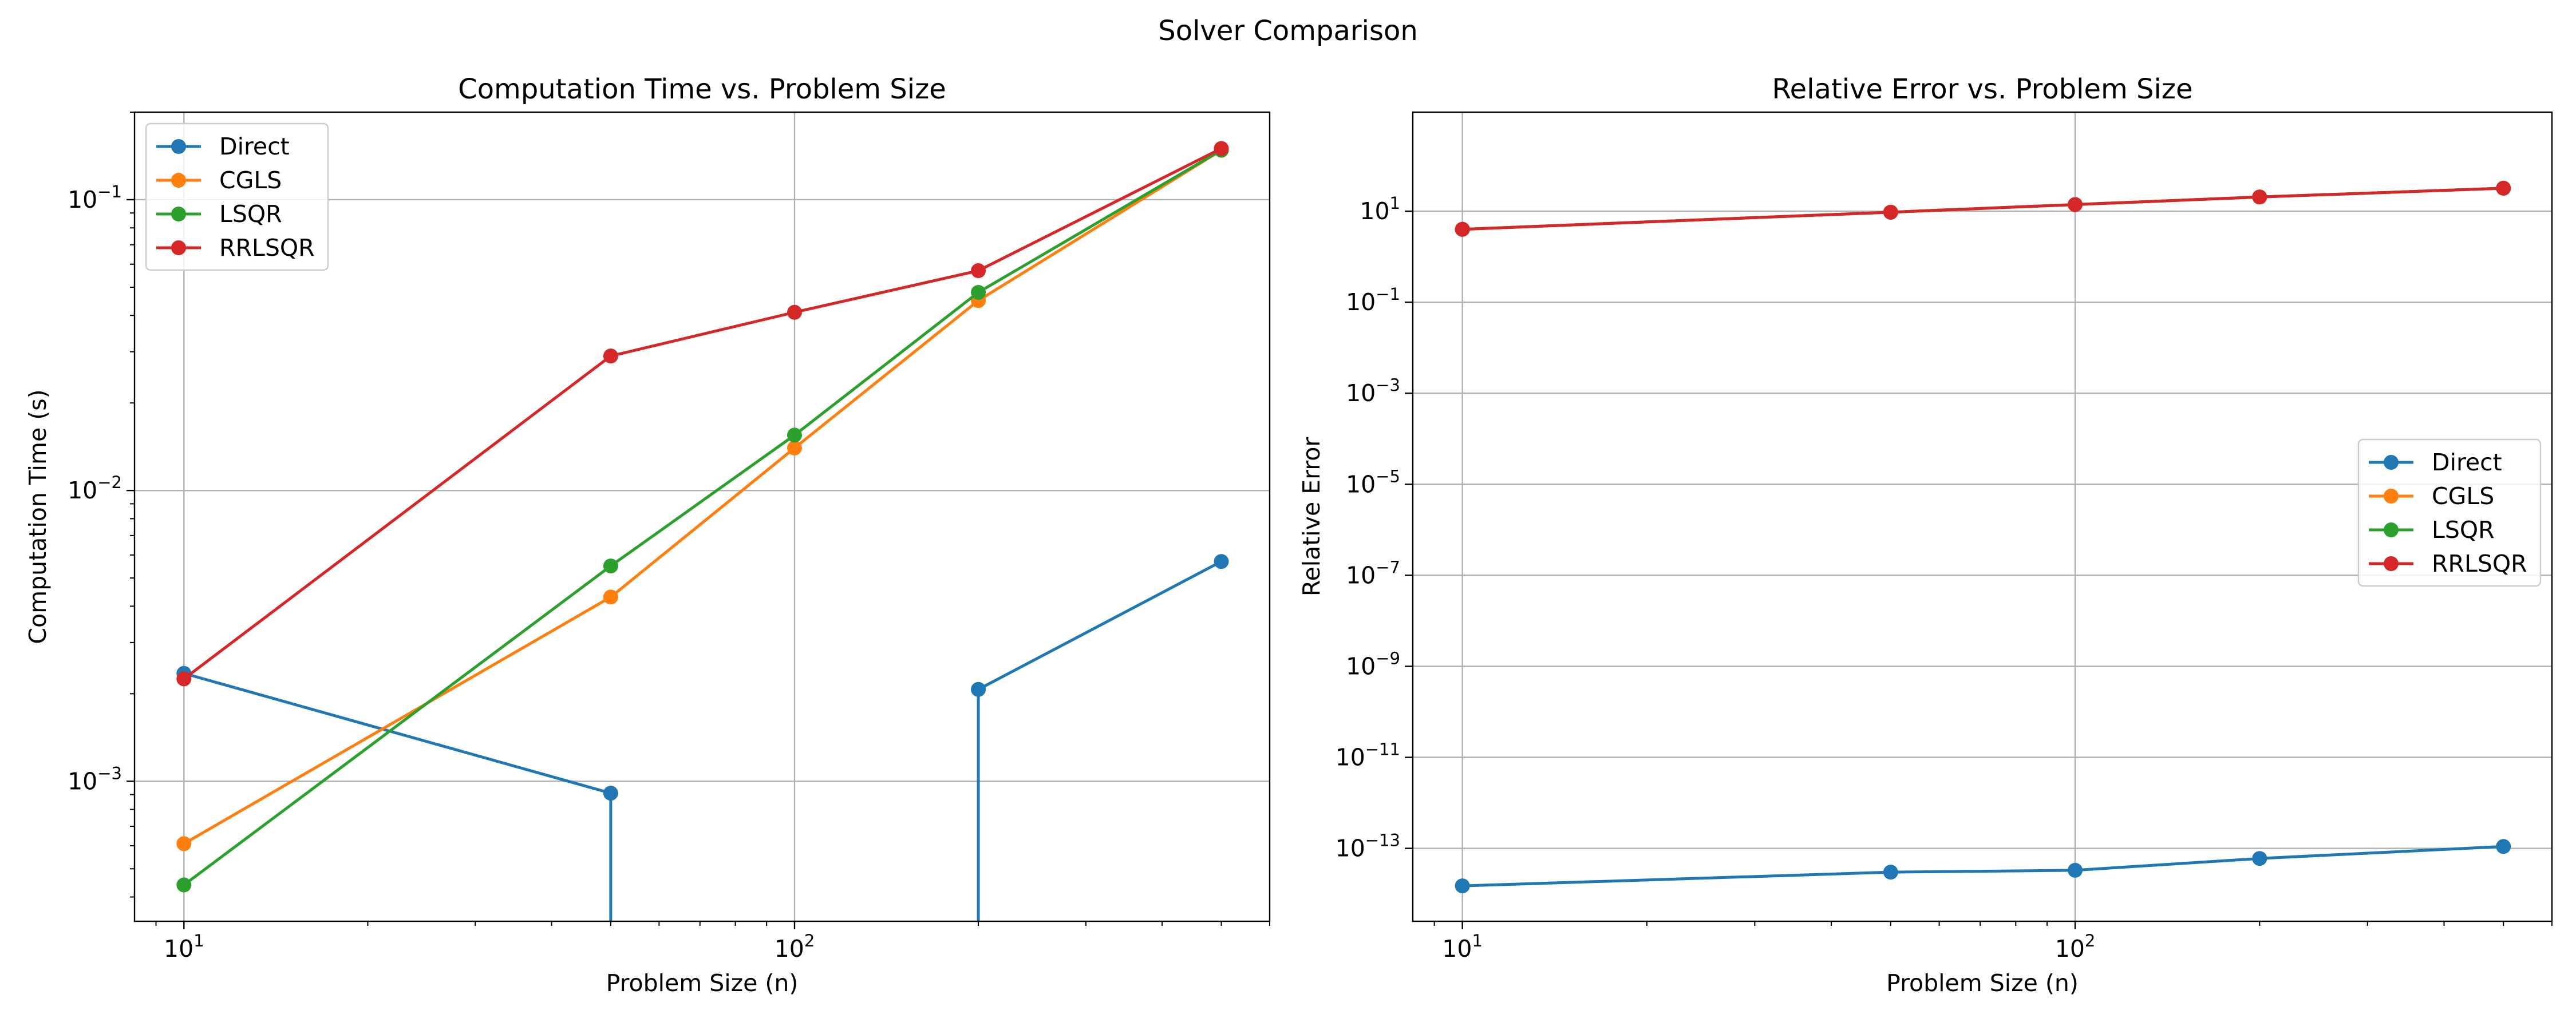 The height and width of the screenshot is (1030, 2576). I want to click on y-axis-label: Relative Error, so click(1311, 516).